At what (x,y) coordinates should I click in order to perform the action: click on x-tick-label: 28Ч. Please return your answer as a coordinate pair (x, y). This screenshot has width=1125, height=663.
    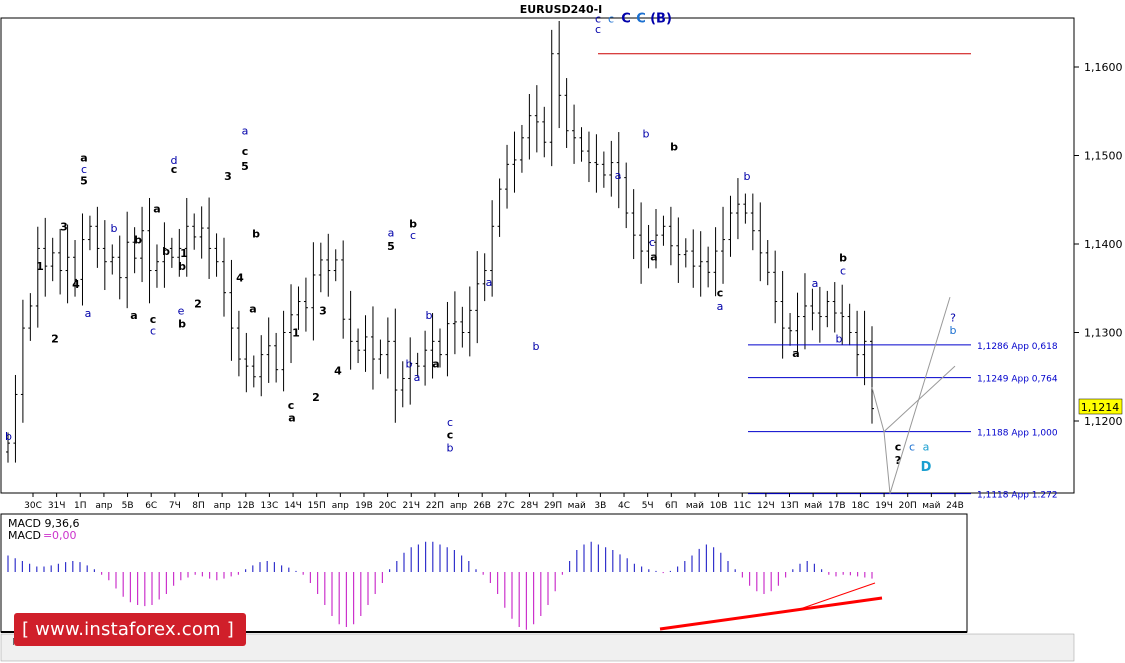
    Looking at the image, I should click on (530, 506).